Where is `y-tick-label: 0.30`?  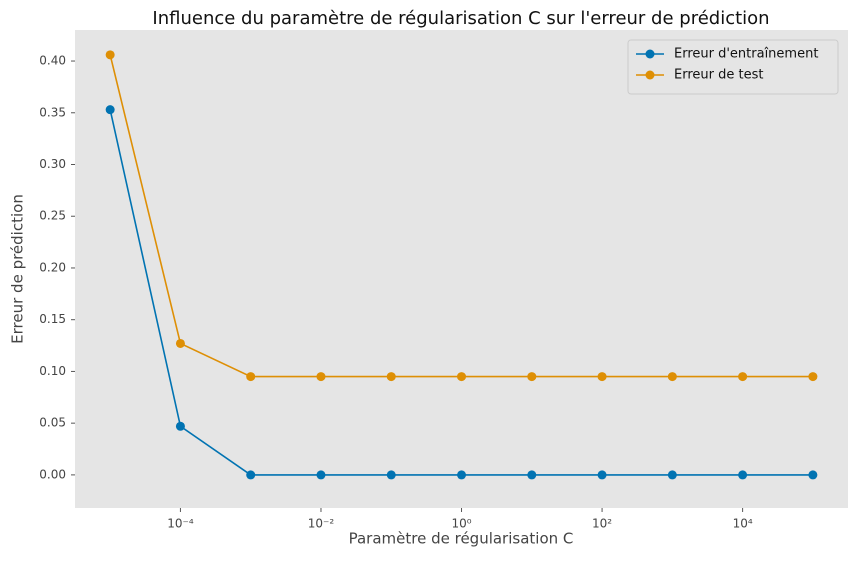 y-tick-label: 0.30 is located at coordinates (52, 164).